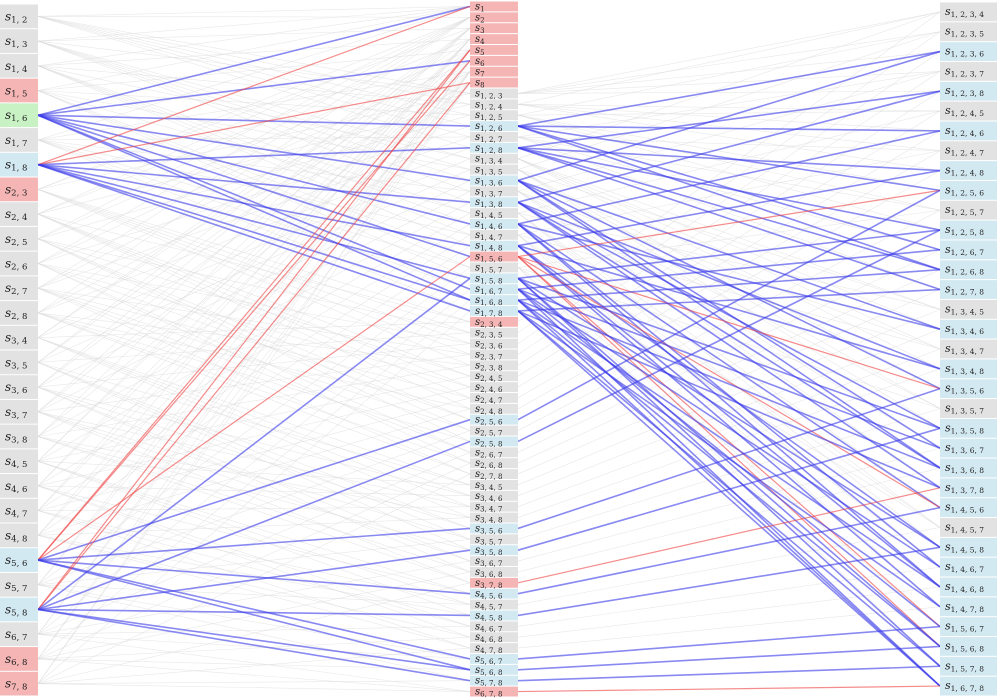 The image size is (997, 698). I want to click on node-subscript: 1, 2, 3, 8, so click(968, 93).